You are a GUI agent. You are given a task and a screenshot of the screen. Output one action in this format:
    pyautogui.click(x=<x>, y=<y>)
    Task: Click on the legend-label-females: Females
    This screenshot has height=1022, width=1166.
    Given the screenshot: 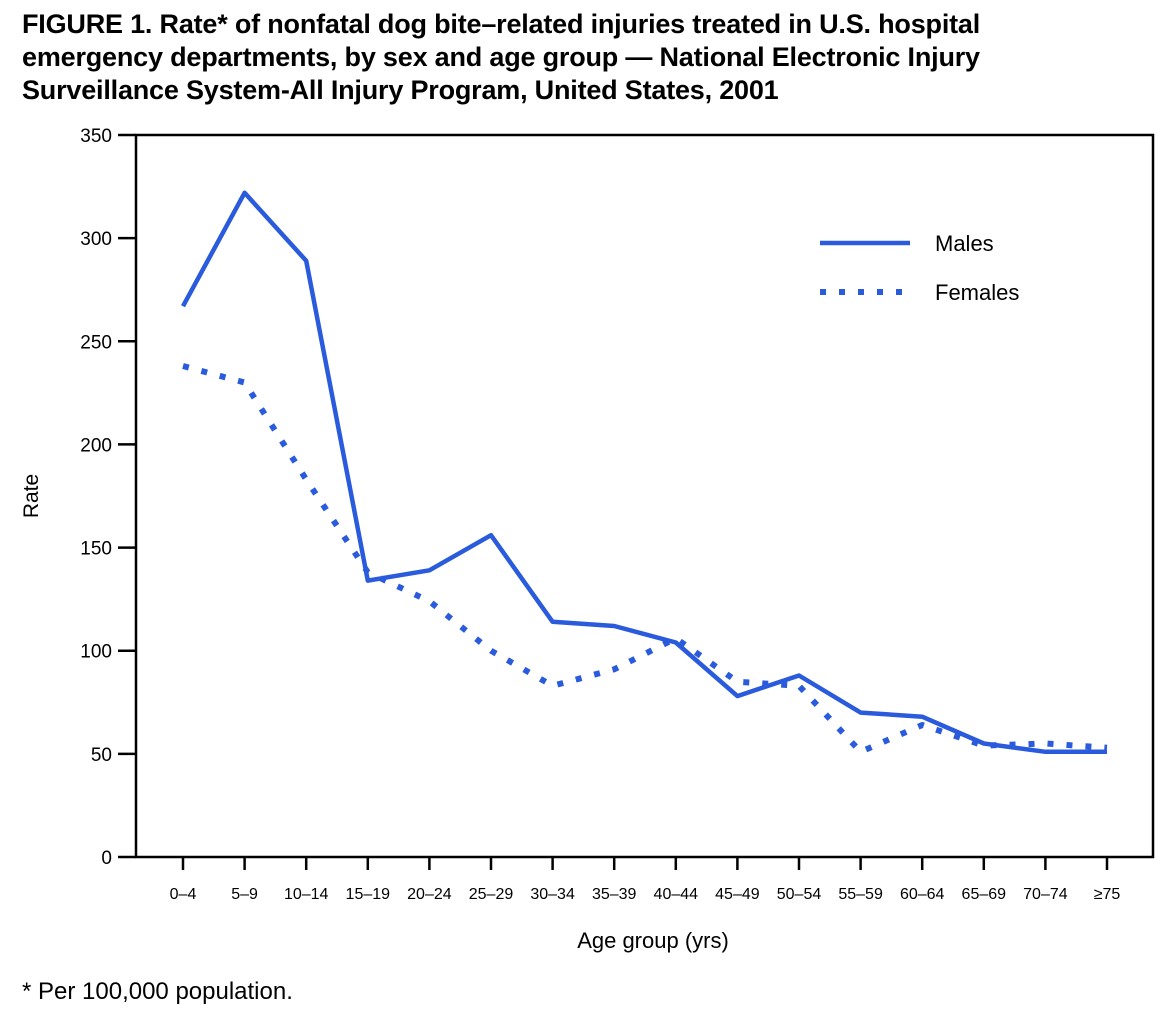 What is the action you would take?
    pyautogui.click(x=977, y=292)
    